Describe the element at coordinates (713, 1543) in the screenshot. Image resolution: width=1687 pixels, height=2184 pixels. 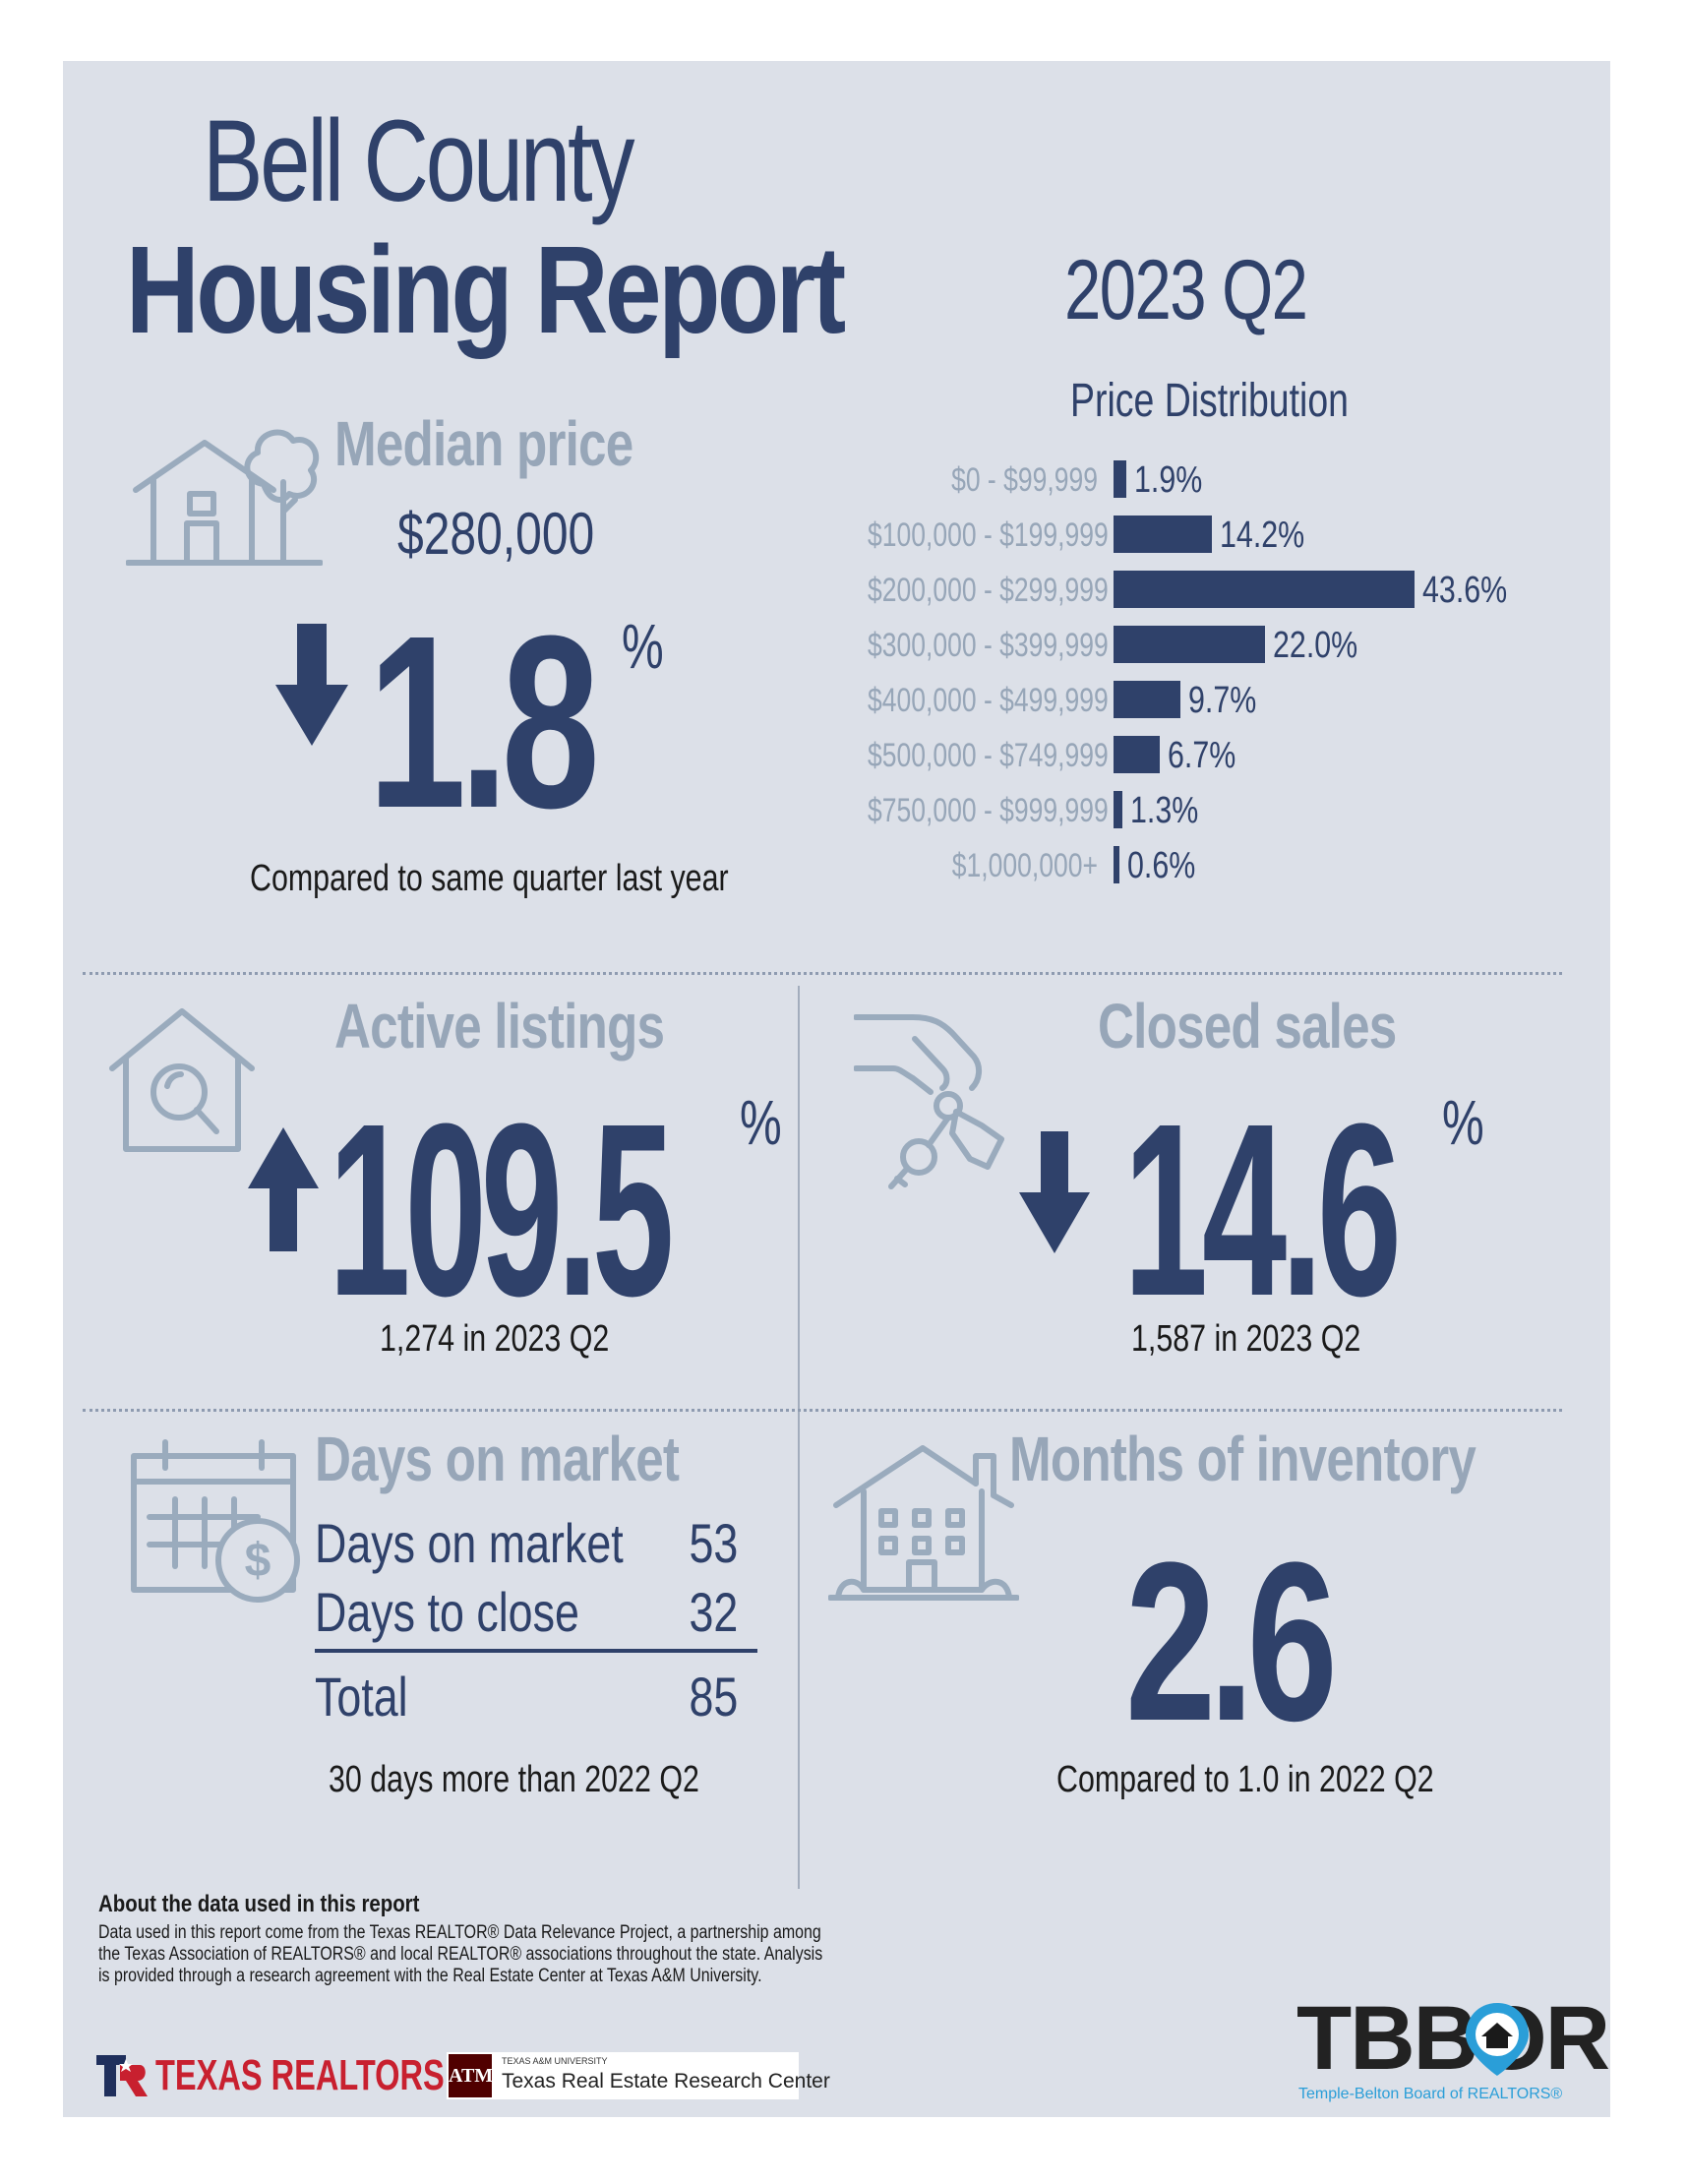
I see `dom-row-value: 53` at that location.